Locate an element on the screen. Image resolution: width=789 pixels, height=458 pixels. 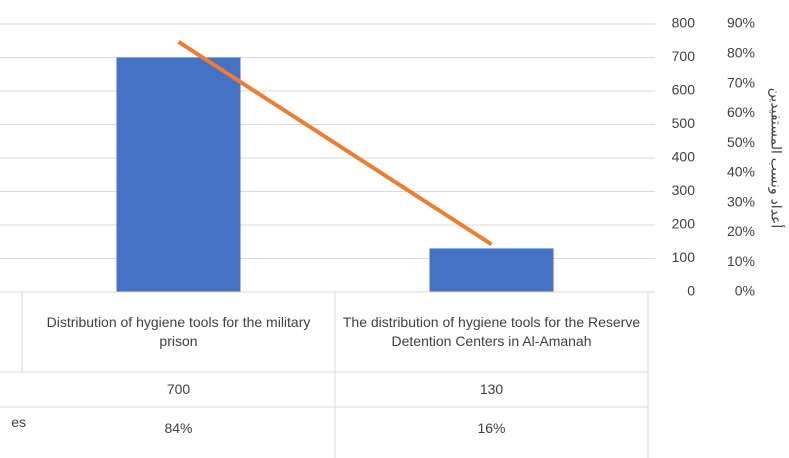
y2-tick-label: 90% is located at coordinates (741, 23).